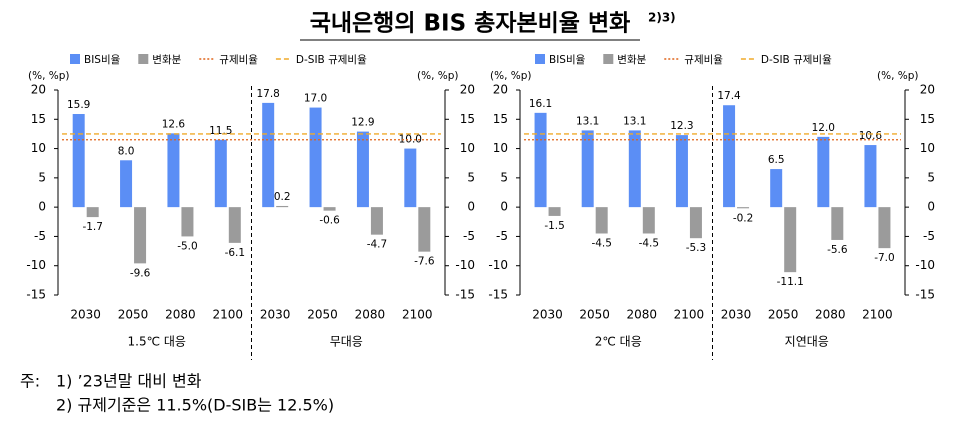  Describe the element at coordinates (329, 221) in the screenshot. I see `data-label: -0.6` at that location.